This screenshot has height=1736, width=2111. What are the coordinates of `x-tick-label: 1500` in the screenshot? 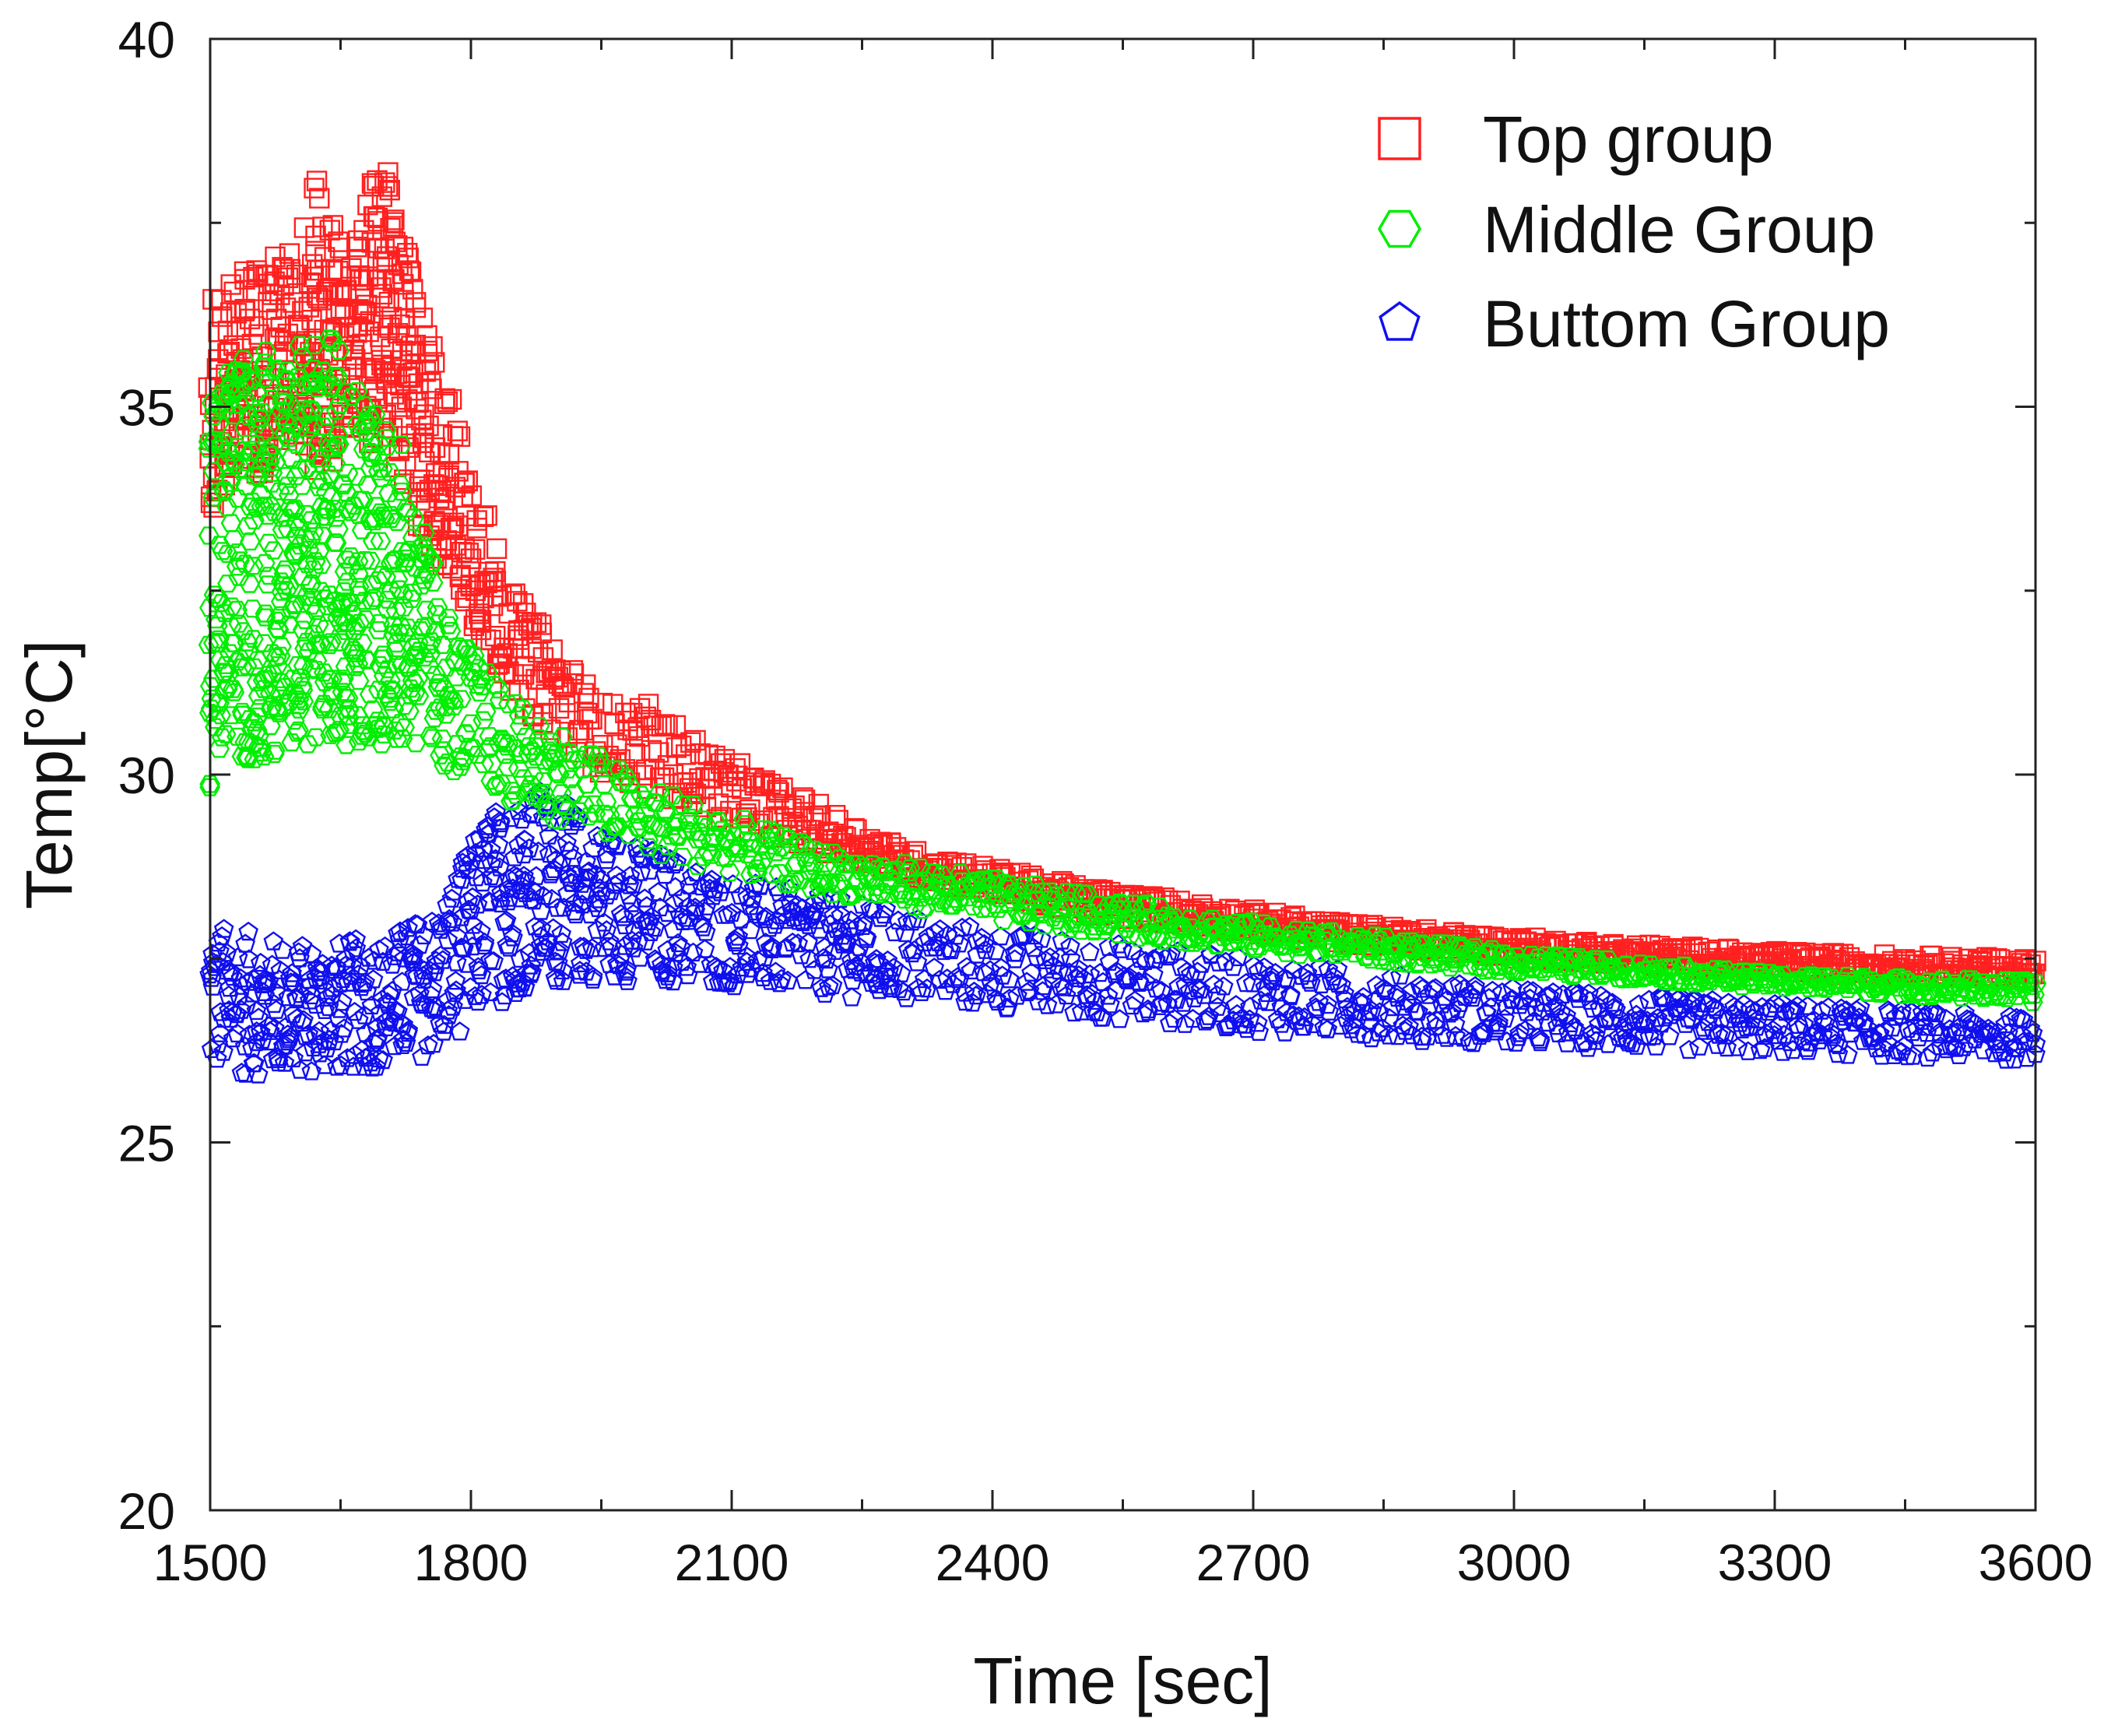 It's located at (211, 1562).